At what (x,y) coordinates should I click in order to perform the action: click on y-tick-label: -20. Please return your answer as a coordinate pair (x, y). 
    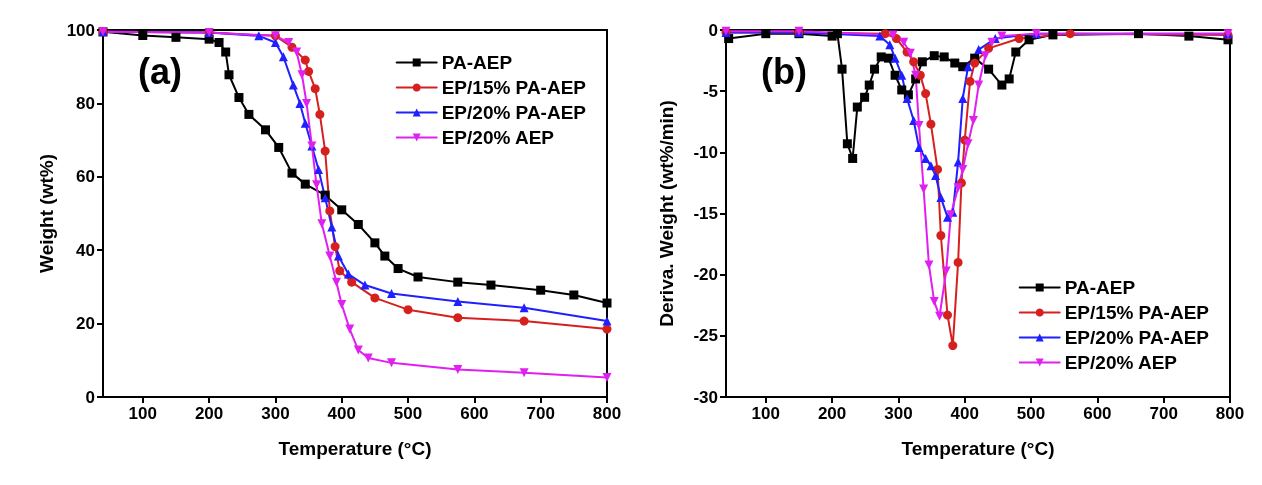
    Looking at the image, I should click on (705, 275).